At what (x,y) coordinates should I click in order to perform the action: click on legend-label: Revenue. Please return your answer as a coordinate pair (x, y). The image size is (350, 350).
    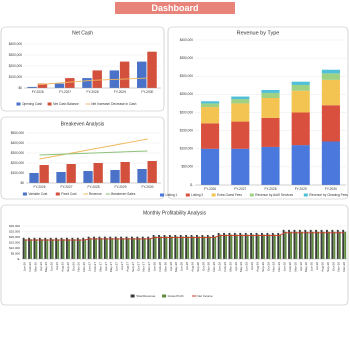
    Looking at the image, I should click on (95, 194).